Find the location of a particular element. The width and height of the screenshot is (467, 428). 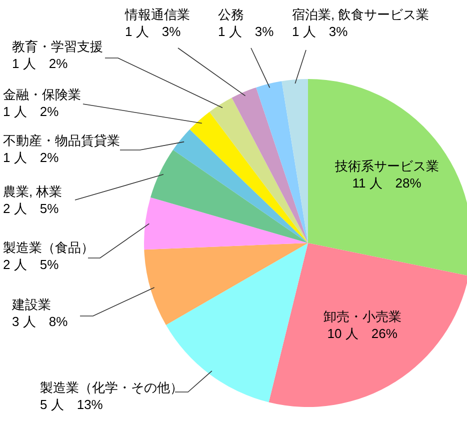

slice-label: 情報通信業 is located at coordinates (157, 14).